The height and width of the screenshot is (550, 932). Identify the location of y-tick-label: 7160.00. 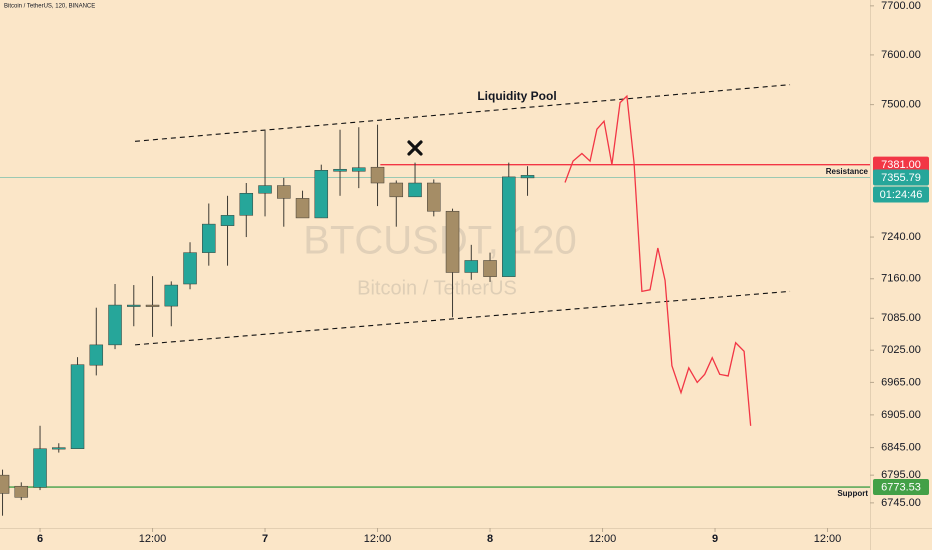
(901, 279).